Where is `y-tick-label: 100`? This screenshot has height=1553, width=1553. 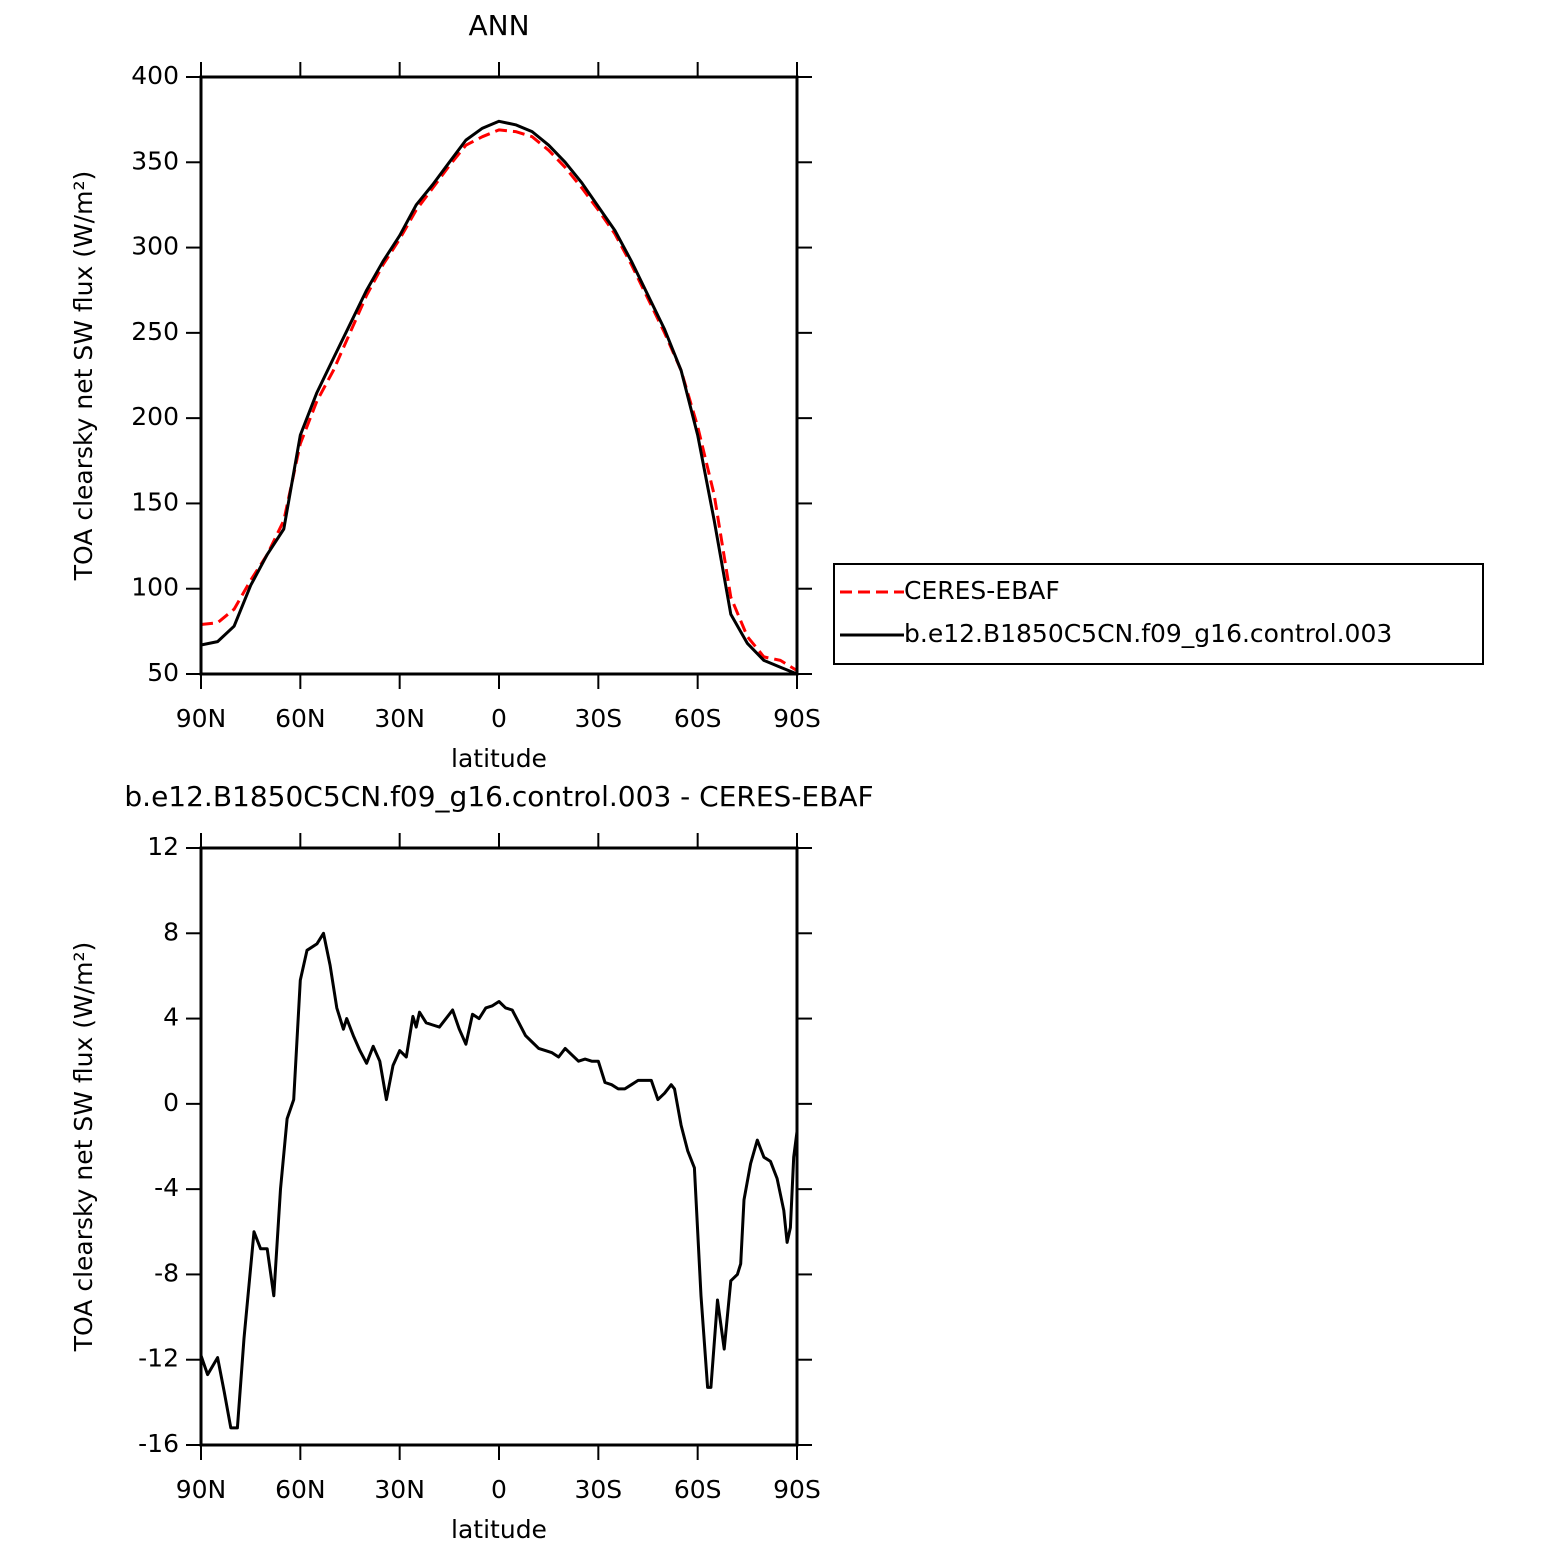 y-tick-label: 100 is located at coordinates (155, 587).